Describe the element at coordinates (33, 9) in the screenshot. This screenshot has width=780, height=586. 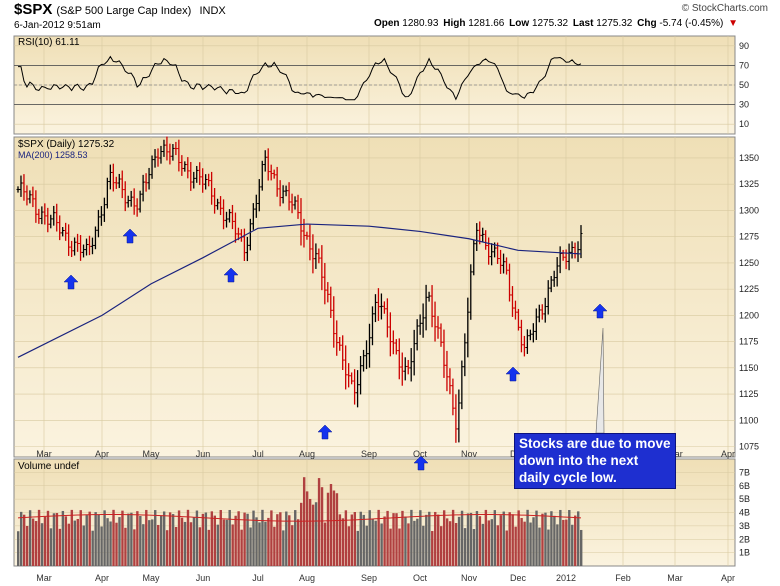
I see `symbol: $SPX` at that location.